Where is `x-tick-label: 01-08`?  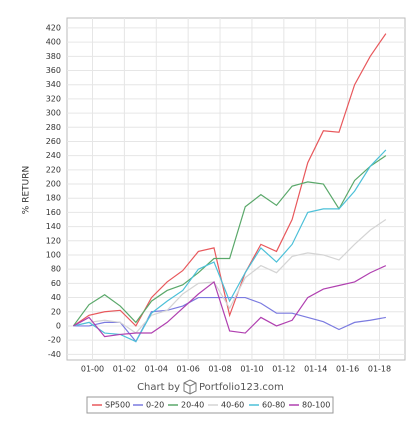 x-tick-label: 01-08 is located at coordinates (219, 369).